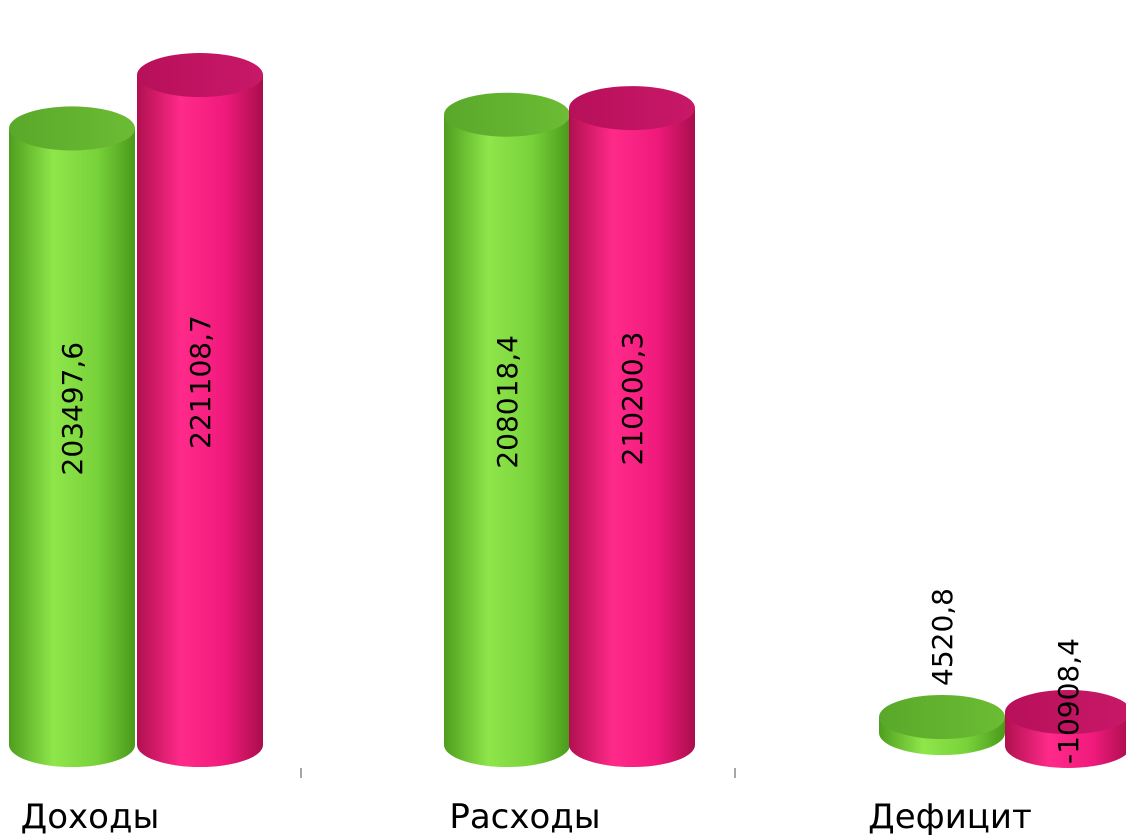 The height and width of the screenshot is (835, 1126). I want to click on category-label-2: Дефицит, so click(950, 816).